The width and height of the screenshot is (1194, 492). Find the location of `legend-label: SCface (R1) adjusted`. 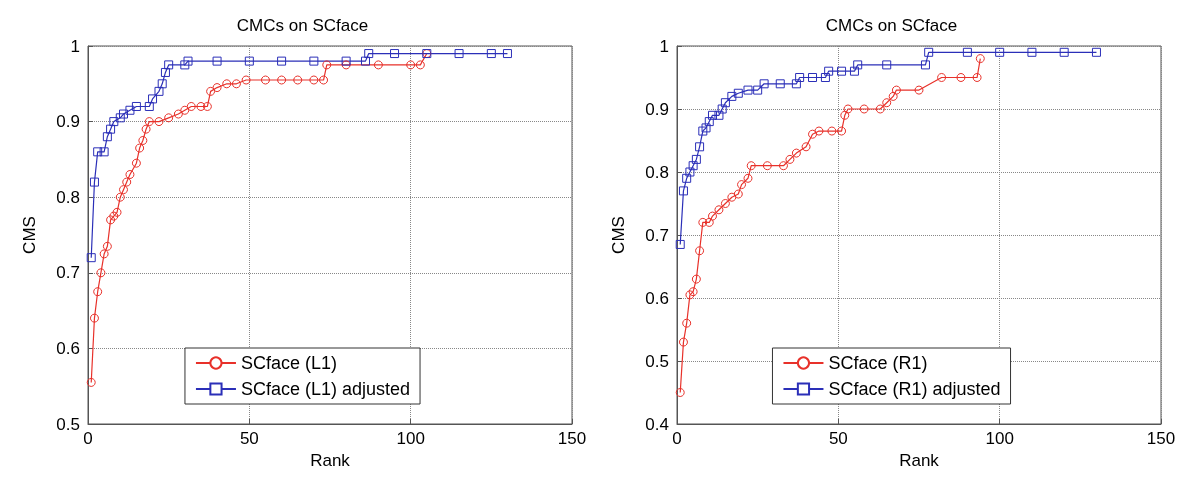

legend-label: SCface (R1) adjusted is located at coordinates (914, 389).